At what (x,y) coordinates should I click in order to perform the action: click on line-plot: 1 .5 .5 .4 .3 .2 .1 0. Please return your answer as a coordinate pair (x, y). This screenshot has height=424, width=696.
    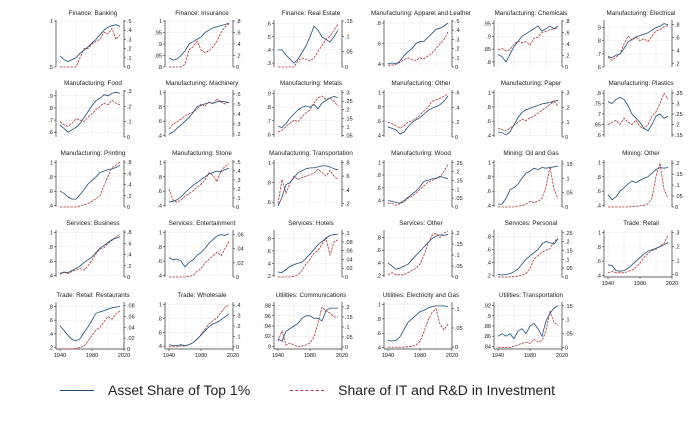
    Looking at the image, I should click on (90, 45).